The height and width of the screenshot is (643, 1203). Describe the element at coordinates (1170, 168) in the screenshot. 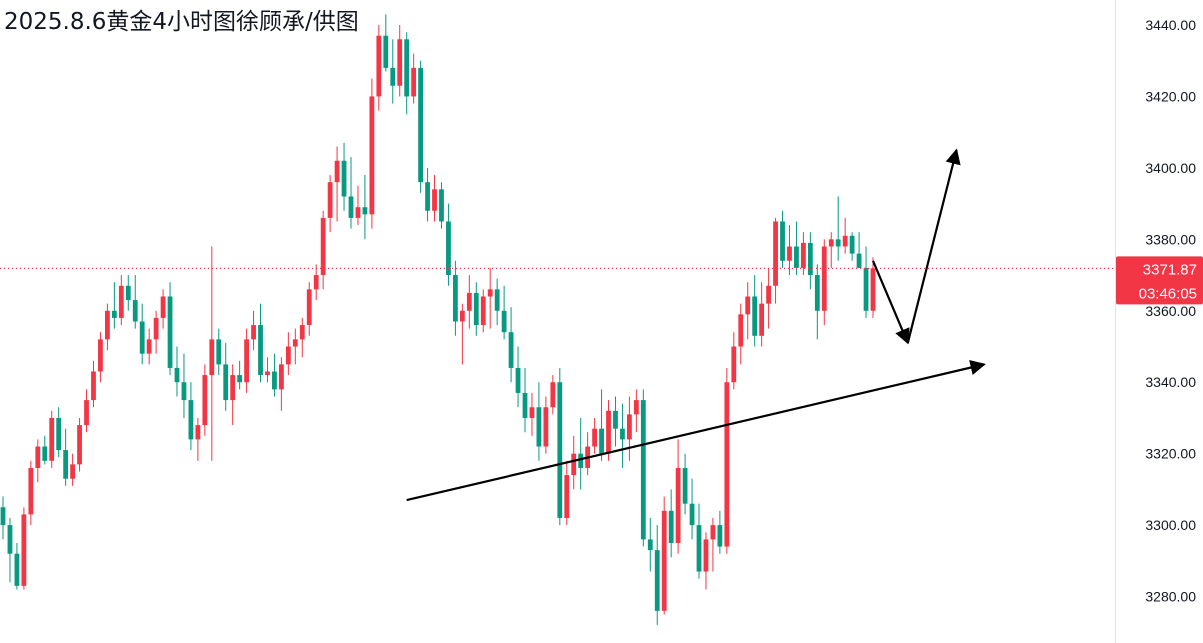

I see `y-tick-label: 3400.00` at that location.